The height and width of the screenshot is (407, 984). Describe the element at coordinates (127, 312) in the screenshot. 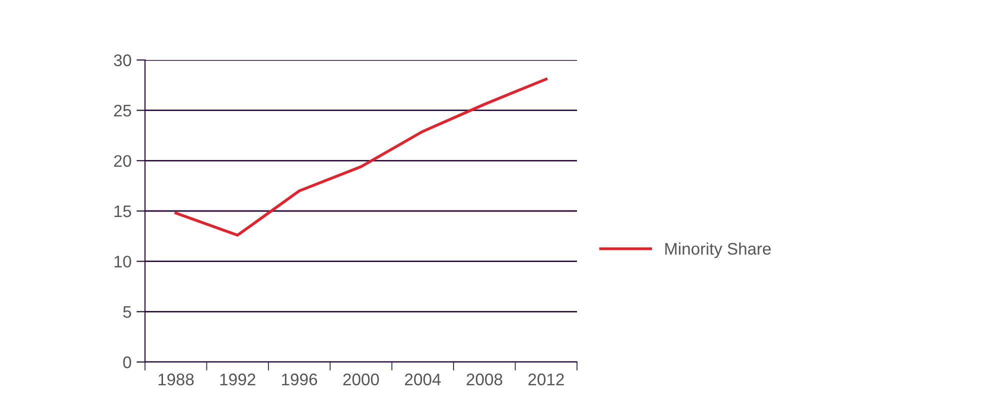

I see `y-tick-label: 5` at that location.